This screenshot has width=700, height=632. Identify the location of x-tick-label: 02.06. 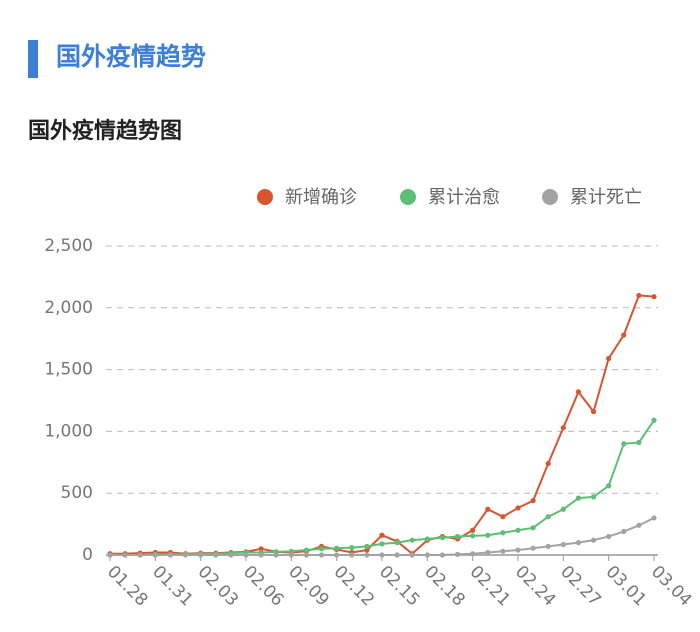
(263, 586).